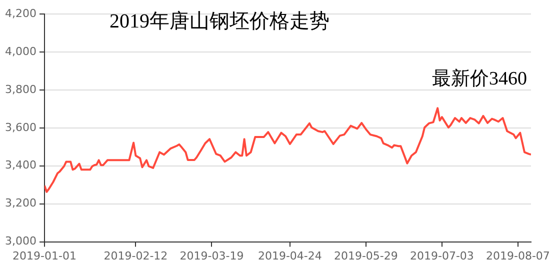 The image size is (557, 268). What do you see at coordinates (20, 51) in the screenshot?
I see `y-tick-label: 4,000` at bounding box center [20, 51].